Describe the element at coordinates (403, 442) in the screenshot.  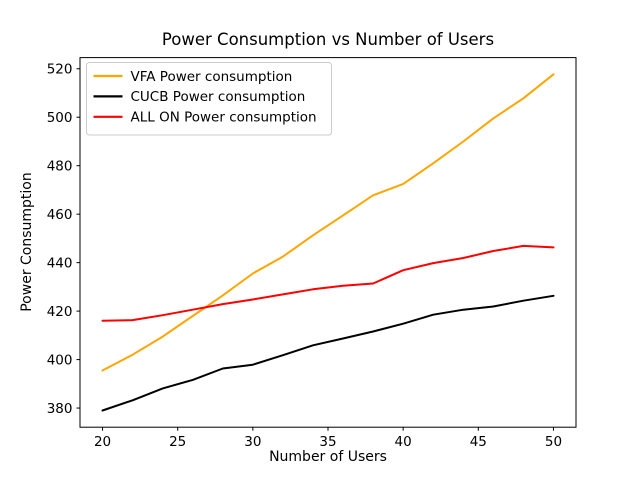
I see `x-tick-label: 40` at that location.